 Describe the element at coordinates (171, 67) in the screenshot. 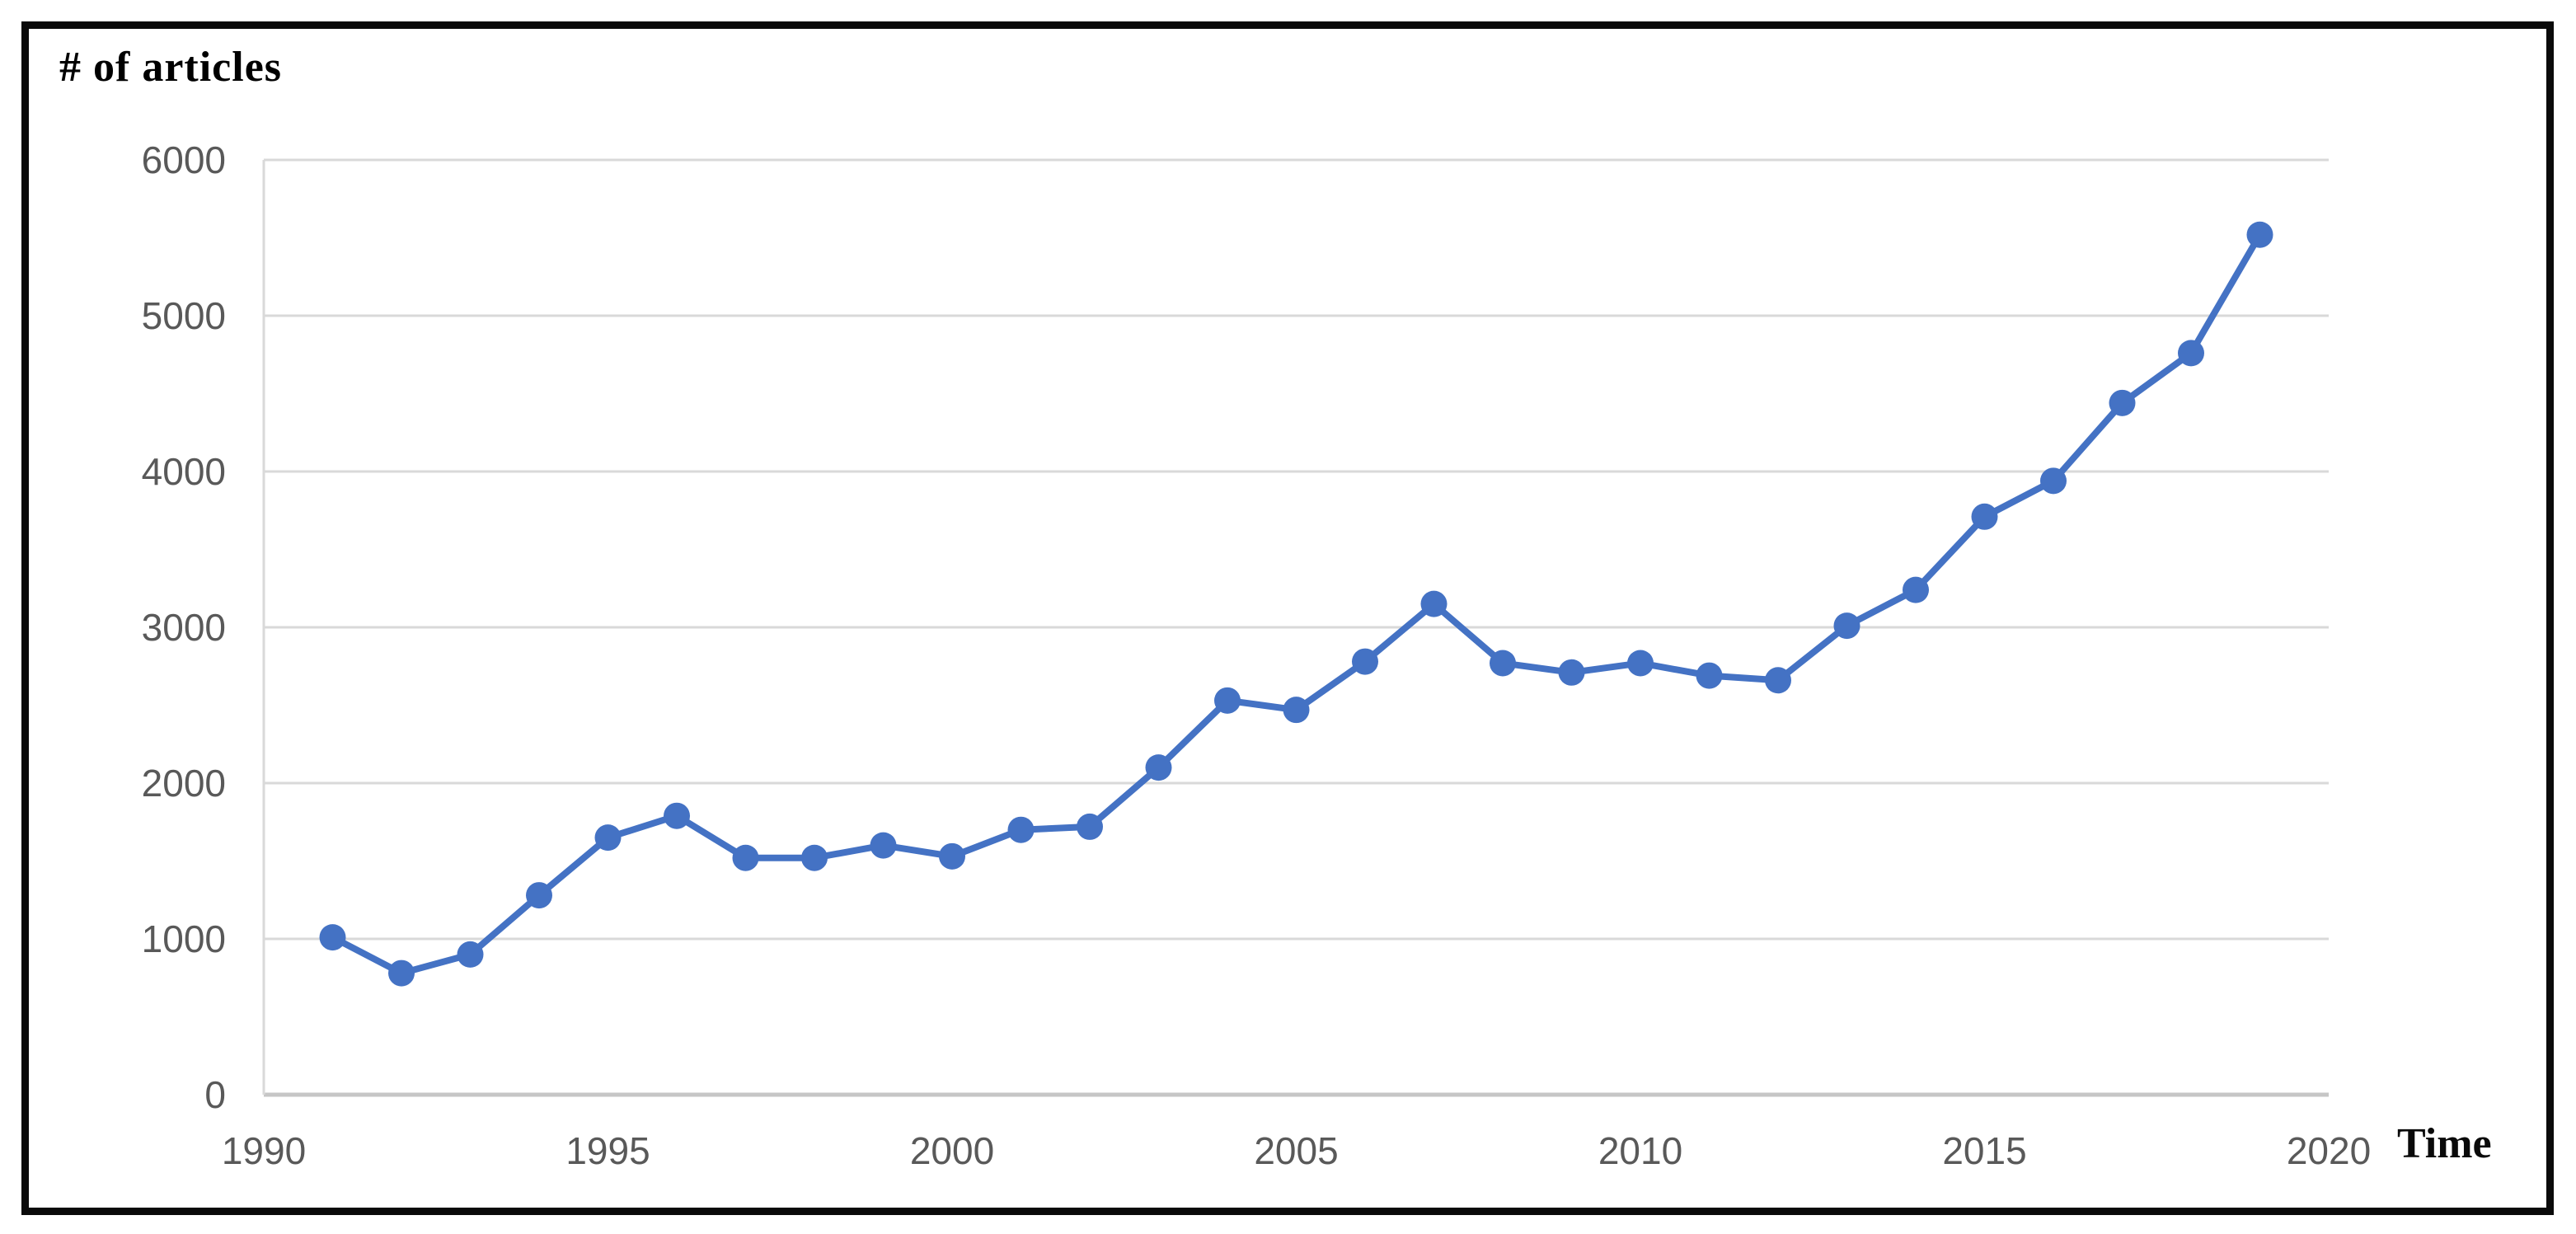

I see `chart-title: # of articles` at that location.